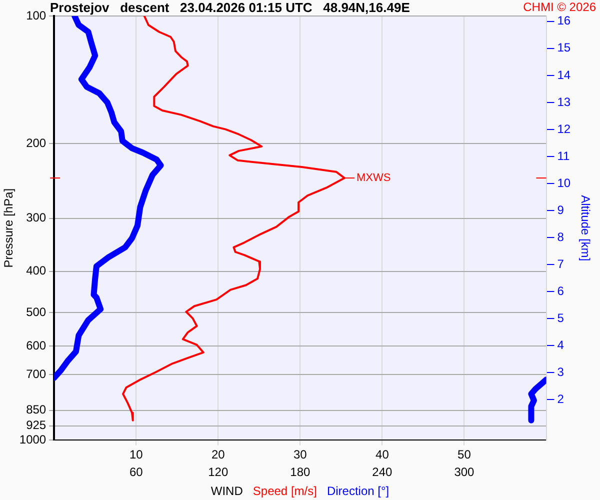 The height and width of the screenshot is (500, 600). Describe the element at coordinates (300, 455) in the screenshot. I see `x-tick-label: 30` at that location.